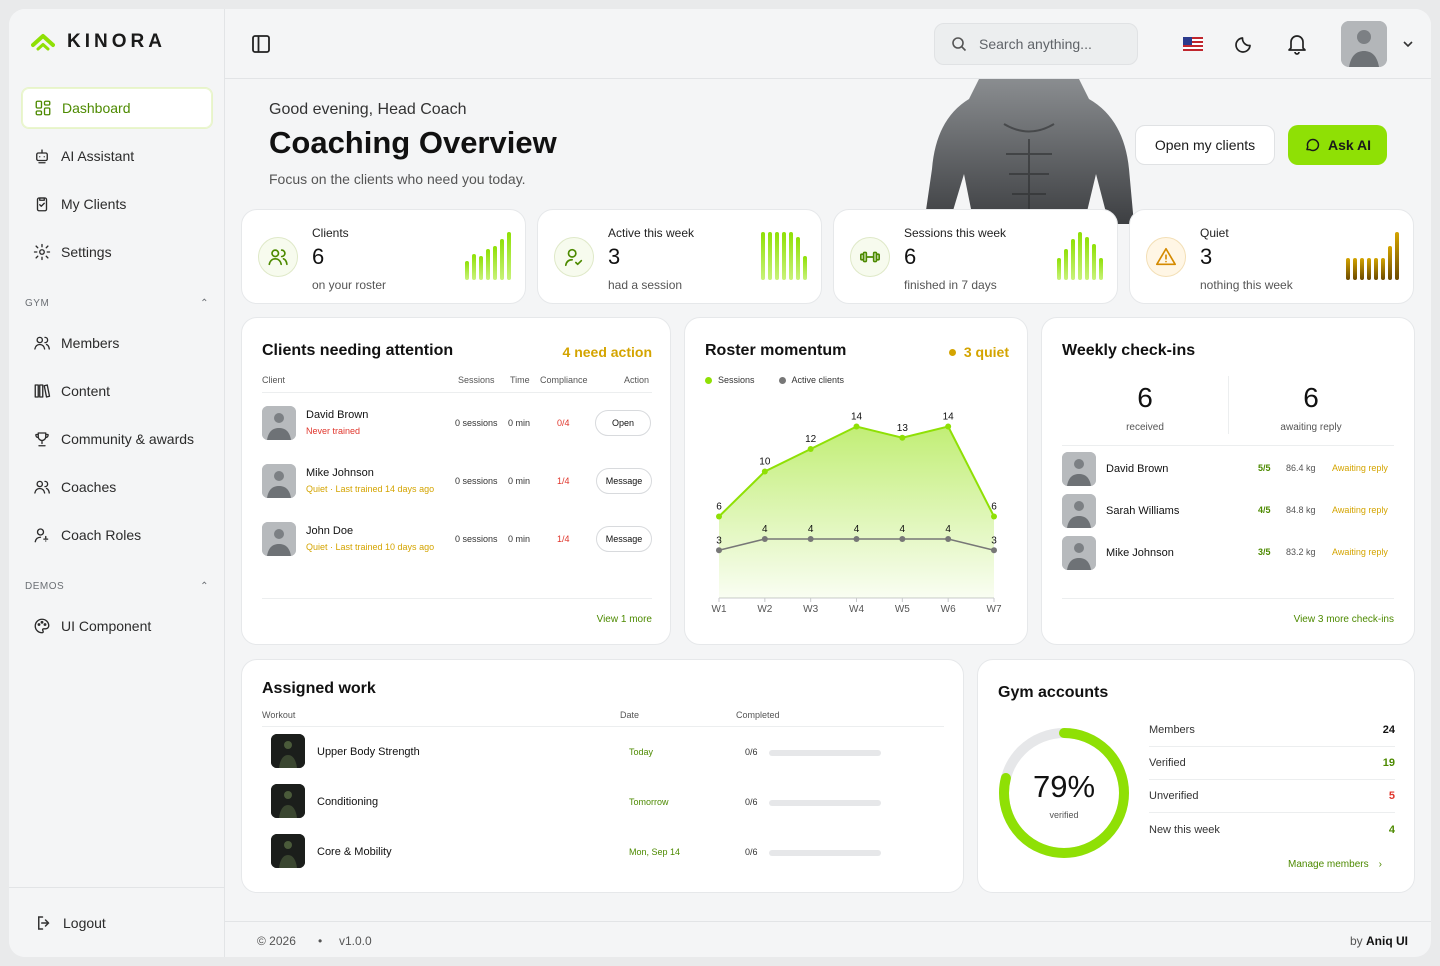 Image resolution: width=1440 pixels, height=966 pixels. I want to click on sidebar-item-ui-component: UI Component, so click(117, 626).